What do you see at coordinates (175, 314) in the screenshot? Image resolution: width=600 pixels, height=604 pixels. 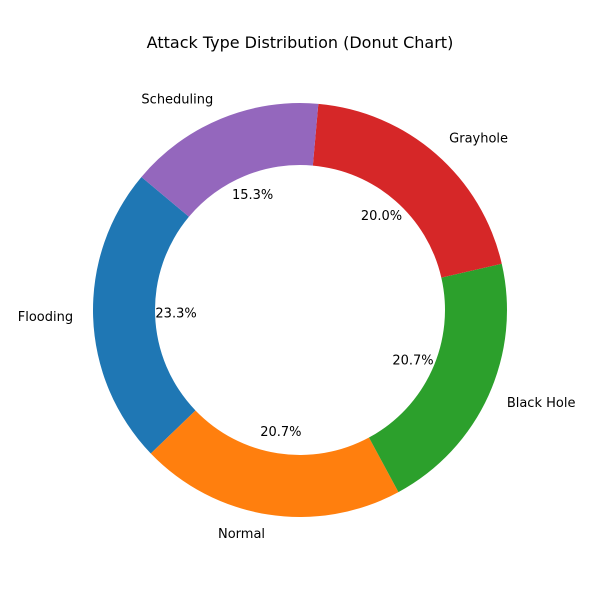 I see `pct-label-flooding: 23.3%` at bounding box center [175, 314].